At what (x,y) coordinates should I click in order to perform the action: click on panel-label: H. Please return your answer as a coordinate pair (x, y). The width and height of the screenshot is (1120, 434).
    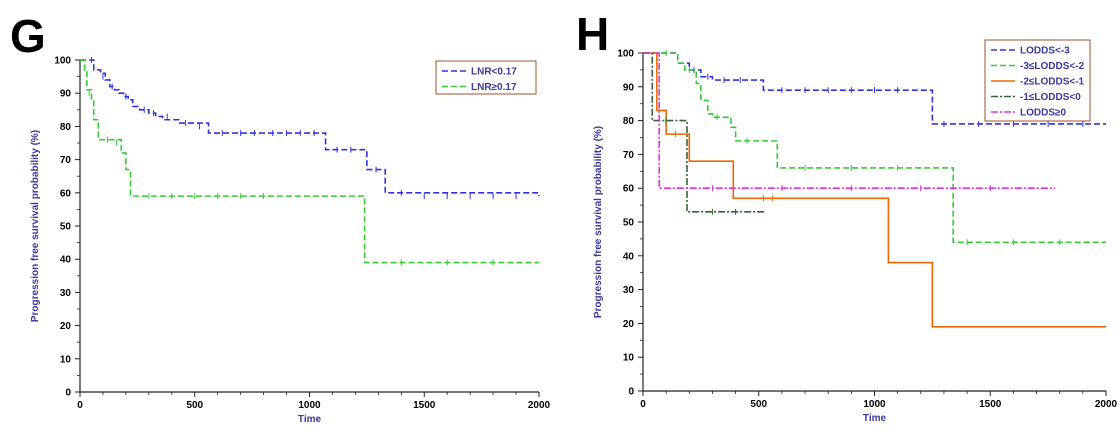
    Looking at the image, I should click on (592, 34).